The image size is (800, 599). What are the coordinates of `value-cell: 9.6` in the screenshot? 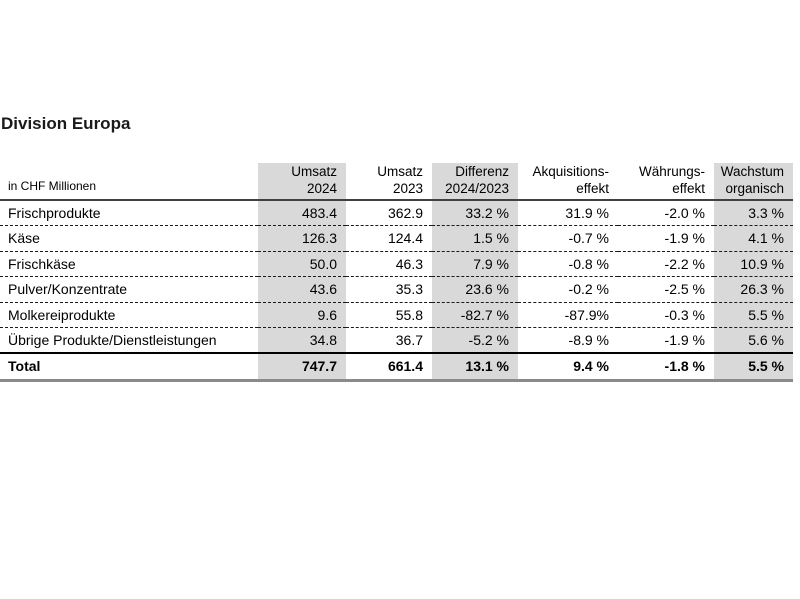 It's located at (302, 315).